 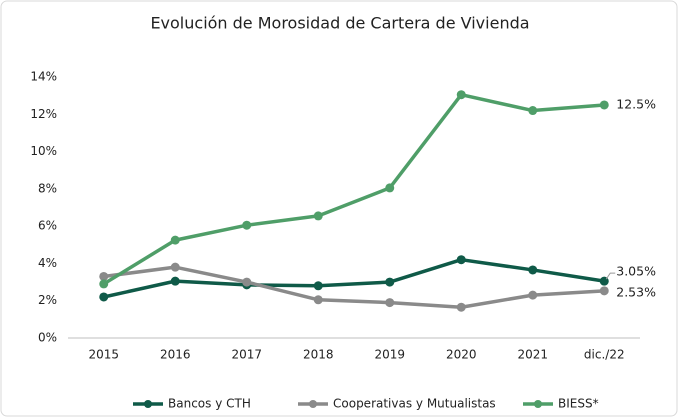 What do you see at coordinates (246, 355) in the screenshot?
I see `x-tick-label: 2017` at bounding box center [246, 355].